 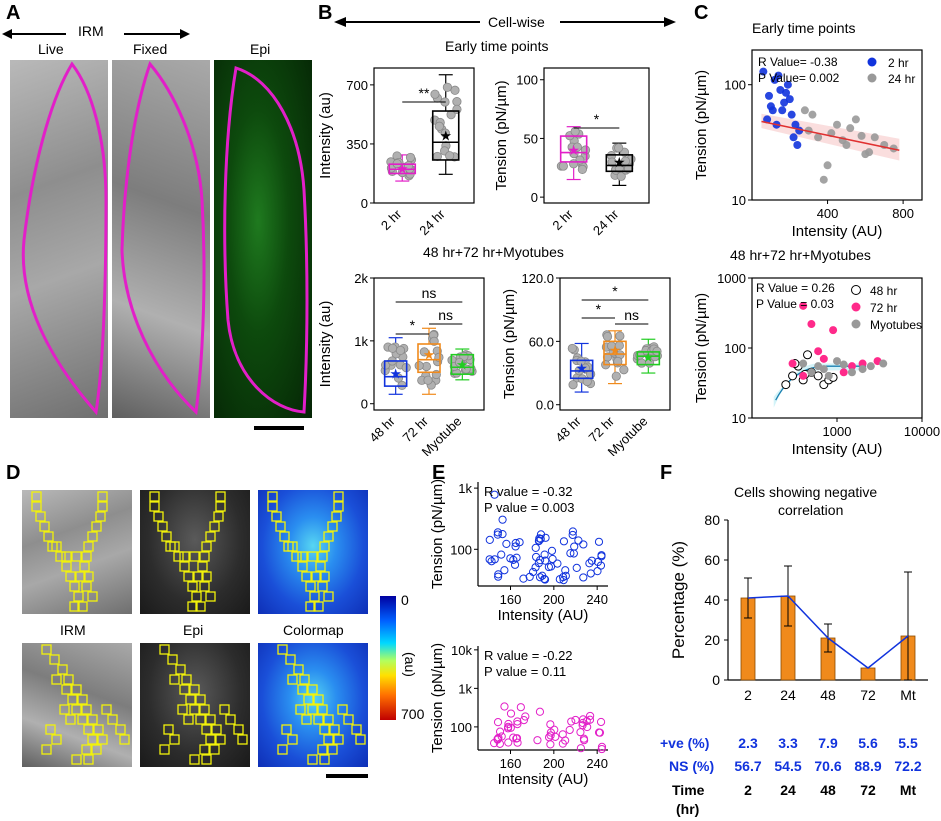 I want to click on r-value: R value = -0.22, so click(x=528, y=655).